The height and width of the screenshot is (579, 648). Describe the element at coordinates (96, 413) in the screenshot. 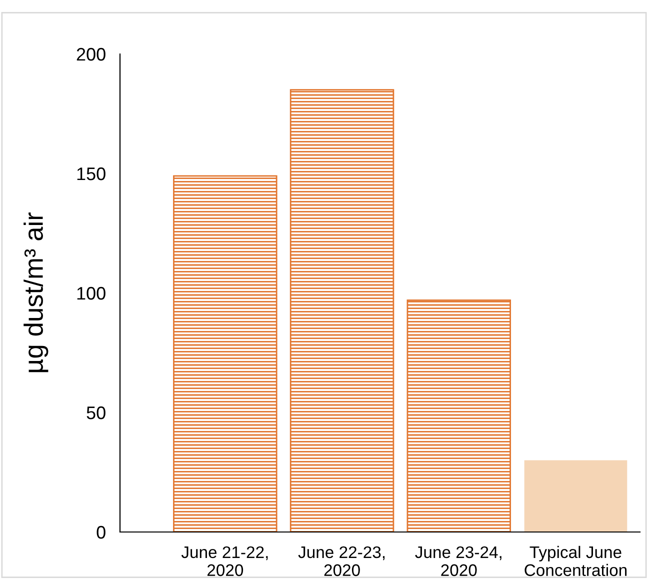

I see `y-tick-label: 50` at that location.